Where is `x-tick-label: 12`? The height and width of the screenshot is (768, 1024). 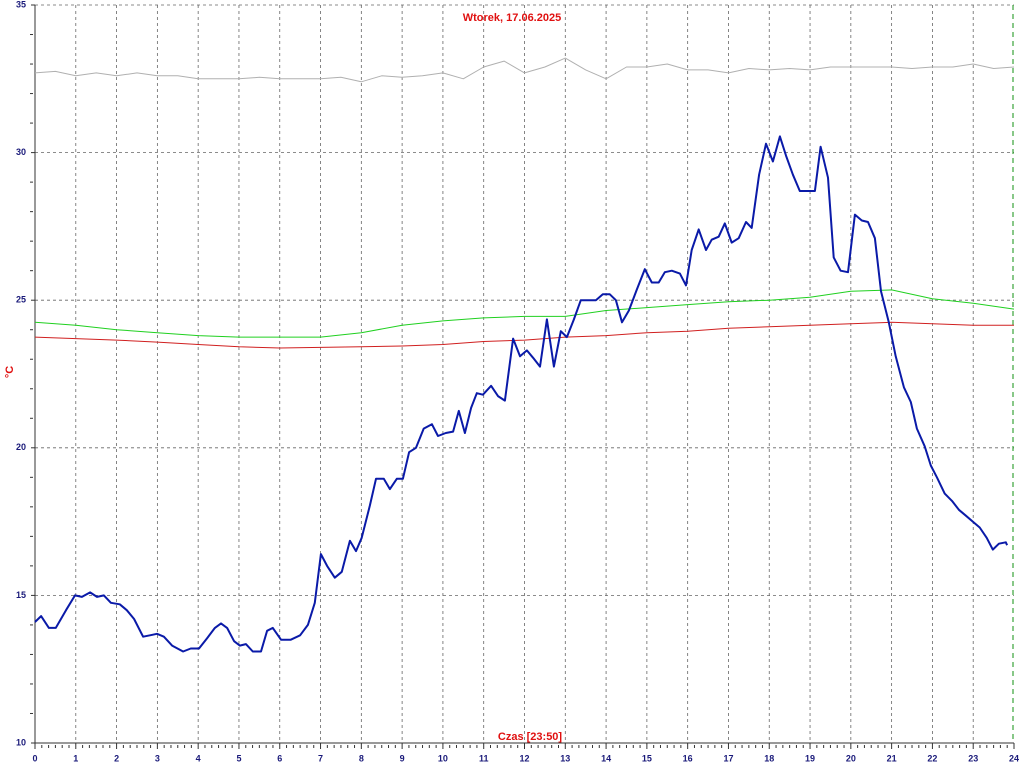
x-tick-label: 12 is located at coordinates (524, 758).